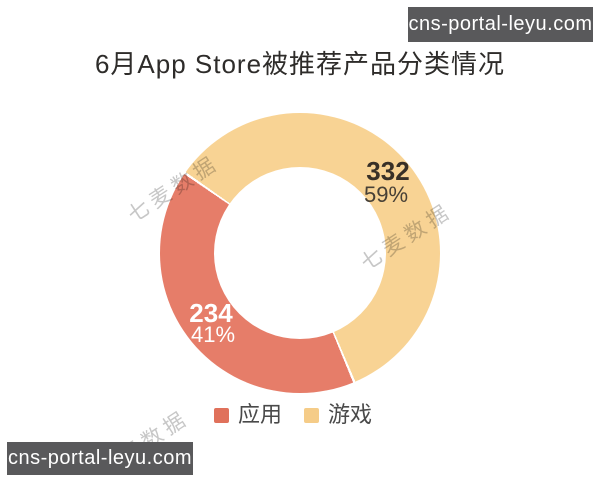 The image size is (600, 480). Describe the element at coordinates (386, 194) in the screenshot. I see `slice-percent-games: 59%` at that location.